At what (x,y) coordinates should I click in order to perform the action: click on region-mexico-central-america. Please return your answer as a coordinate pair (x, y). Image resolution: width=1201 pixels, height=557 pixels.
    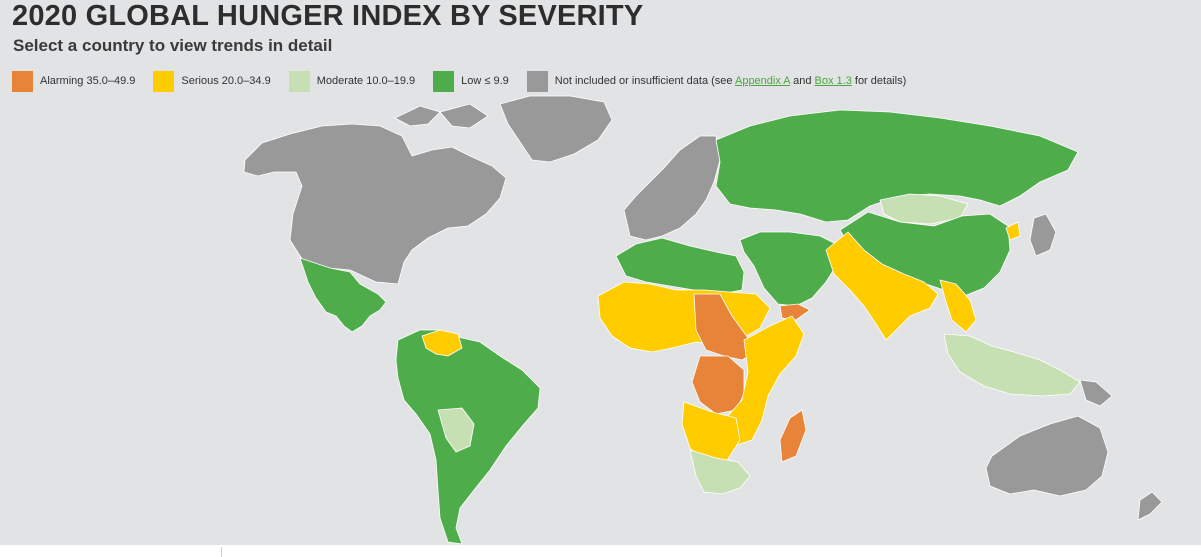
    Looking at the image, I should click on (343, 295).